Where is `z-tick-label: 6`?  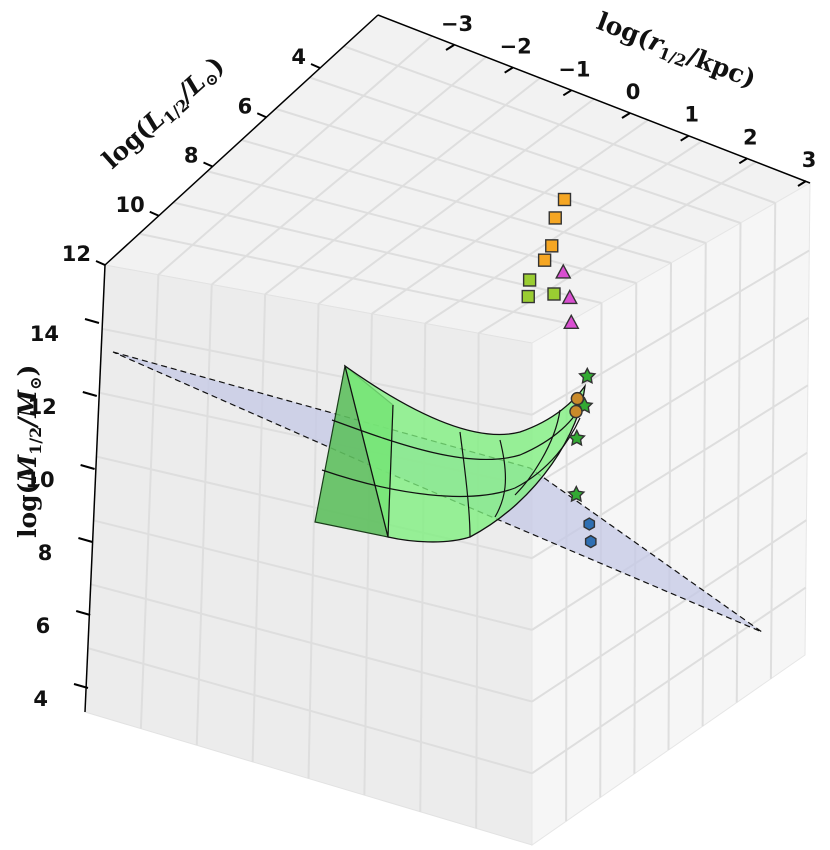 z-tick-label: 6 is located at coordinates (43, 626).